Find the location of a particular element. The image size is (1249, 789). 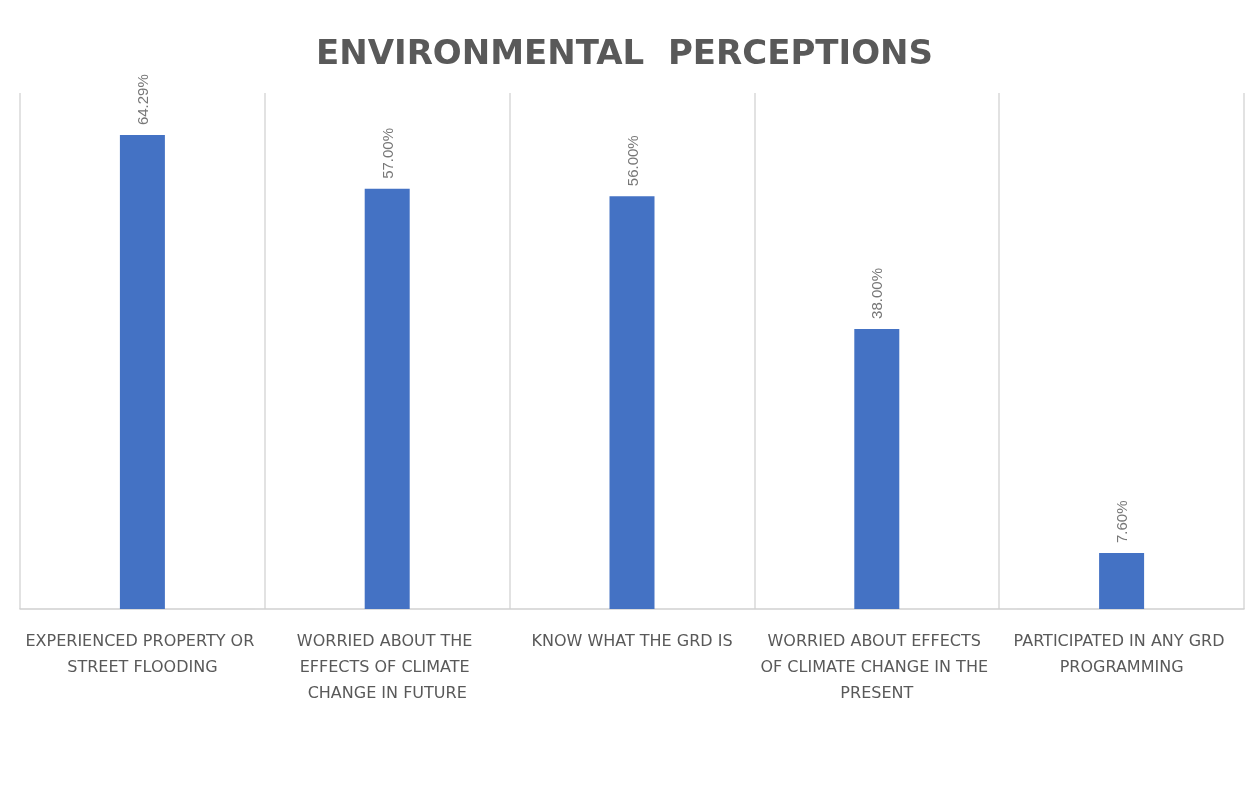

x-tick-label: PARTICIPATED IN ANY GRD PROGRAMMING is located at coordinates (1121, 653).